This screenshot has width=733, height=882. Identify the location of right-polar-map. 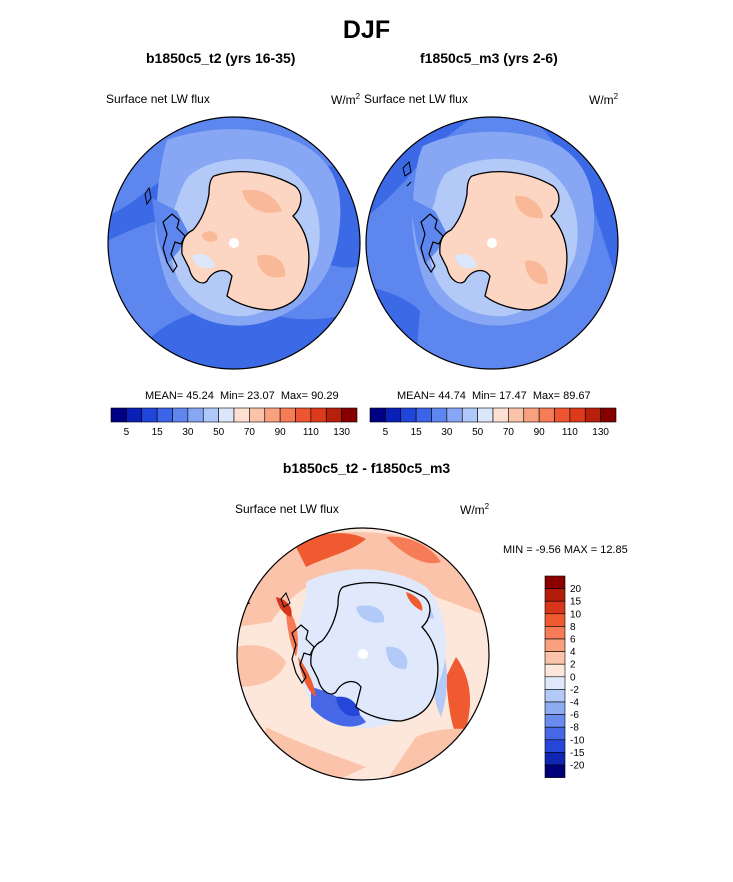
(492, 243).